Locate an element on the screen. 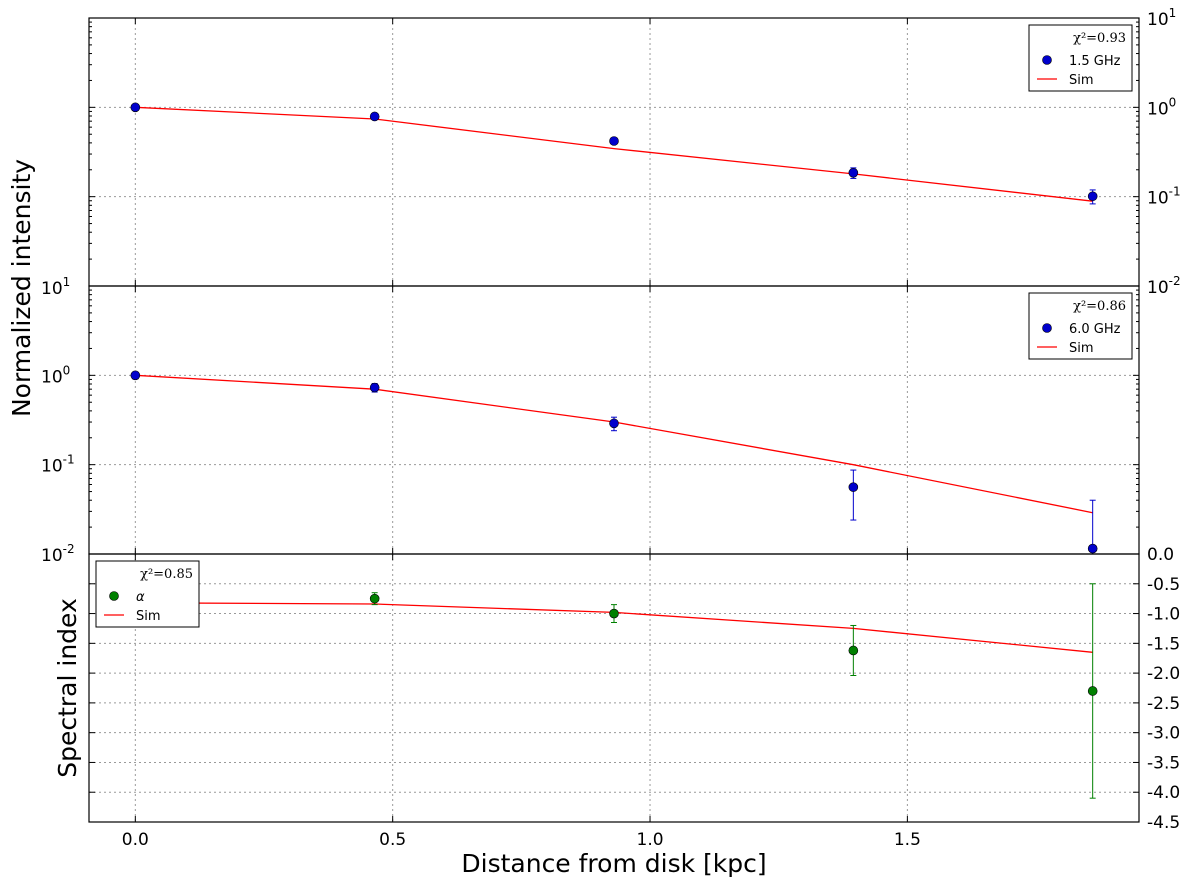 The height and width of the screenshot is (885, 1200). y-tick-label: -2.5 is located at coordinates (1163, 704).